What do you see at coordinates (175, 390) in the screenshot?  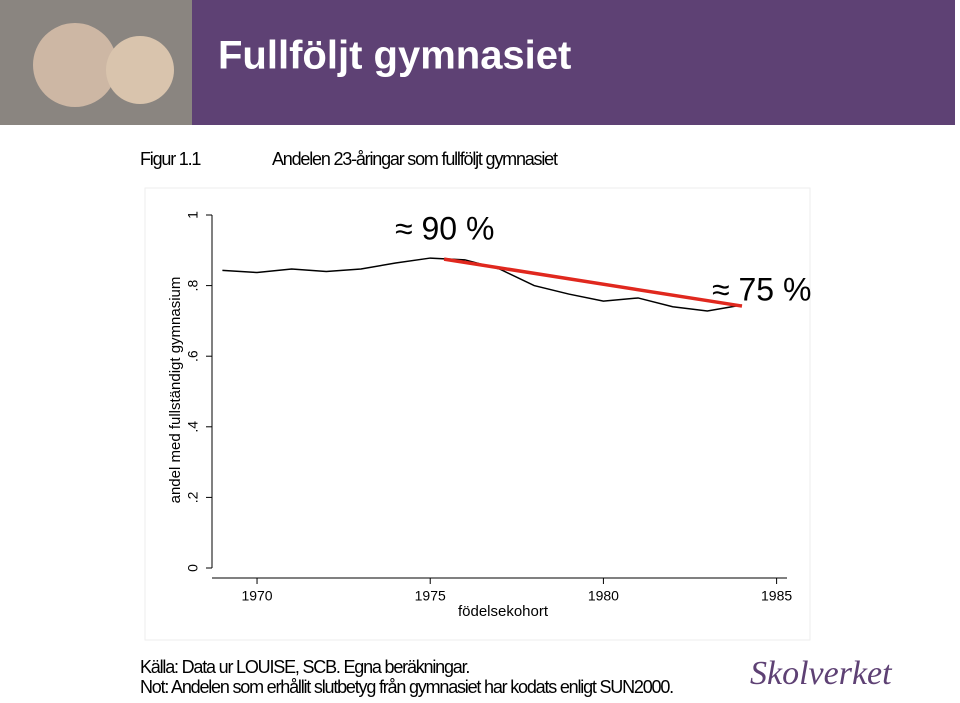 I see `y-axis-label: andel med fullständigt gymnasium` at bounding box center [175, 390].